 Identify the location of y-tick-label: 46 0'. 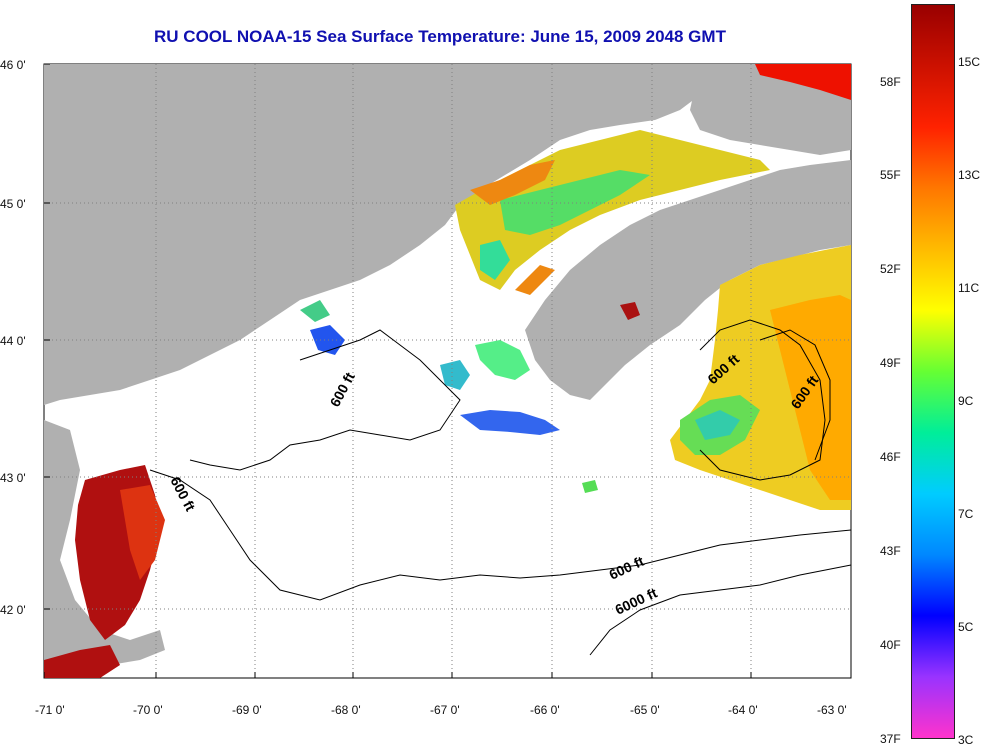
(13, 65).